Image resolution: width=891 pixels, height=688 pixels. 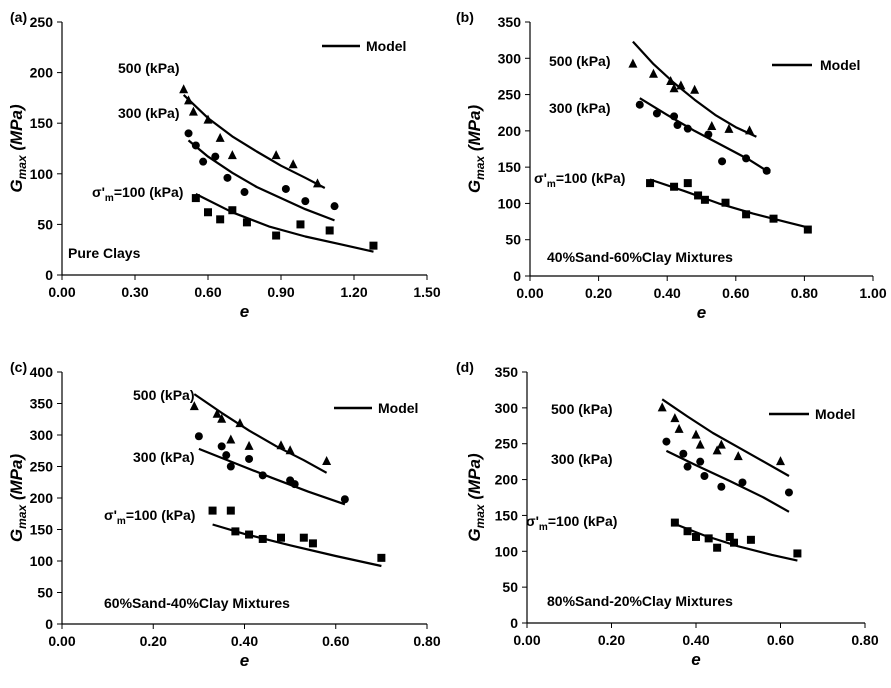 What do you see at coordinates (18, 17) in the screenshot?
I see `panel-label: (a)` at bounding box center [18, 17].